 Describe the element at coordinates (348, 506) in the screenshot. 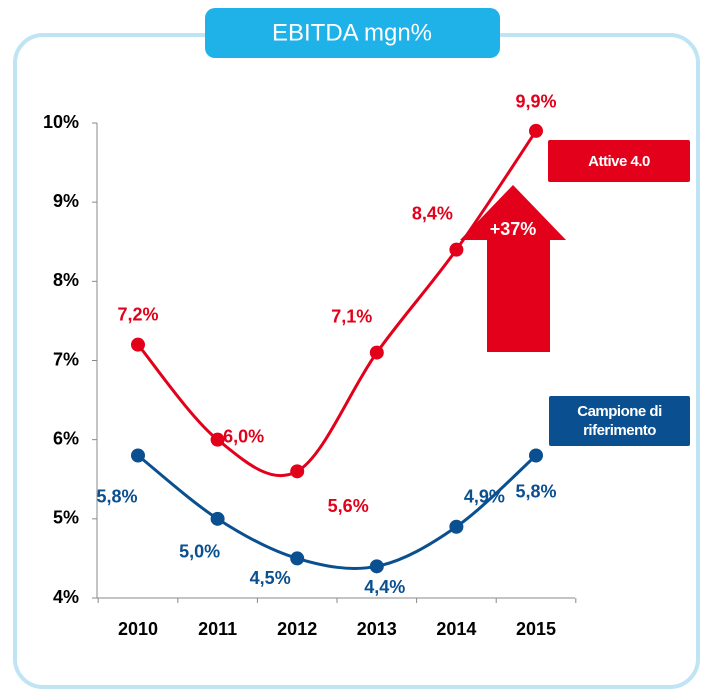

I see `data-label: 5,6%` at that location.